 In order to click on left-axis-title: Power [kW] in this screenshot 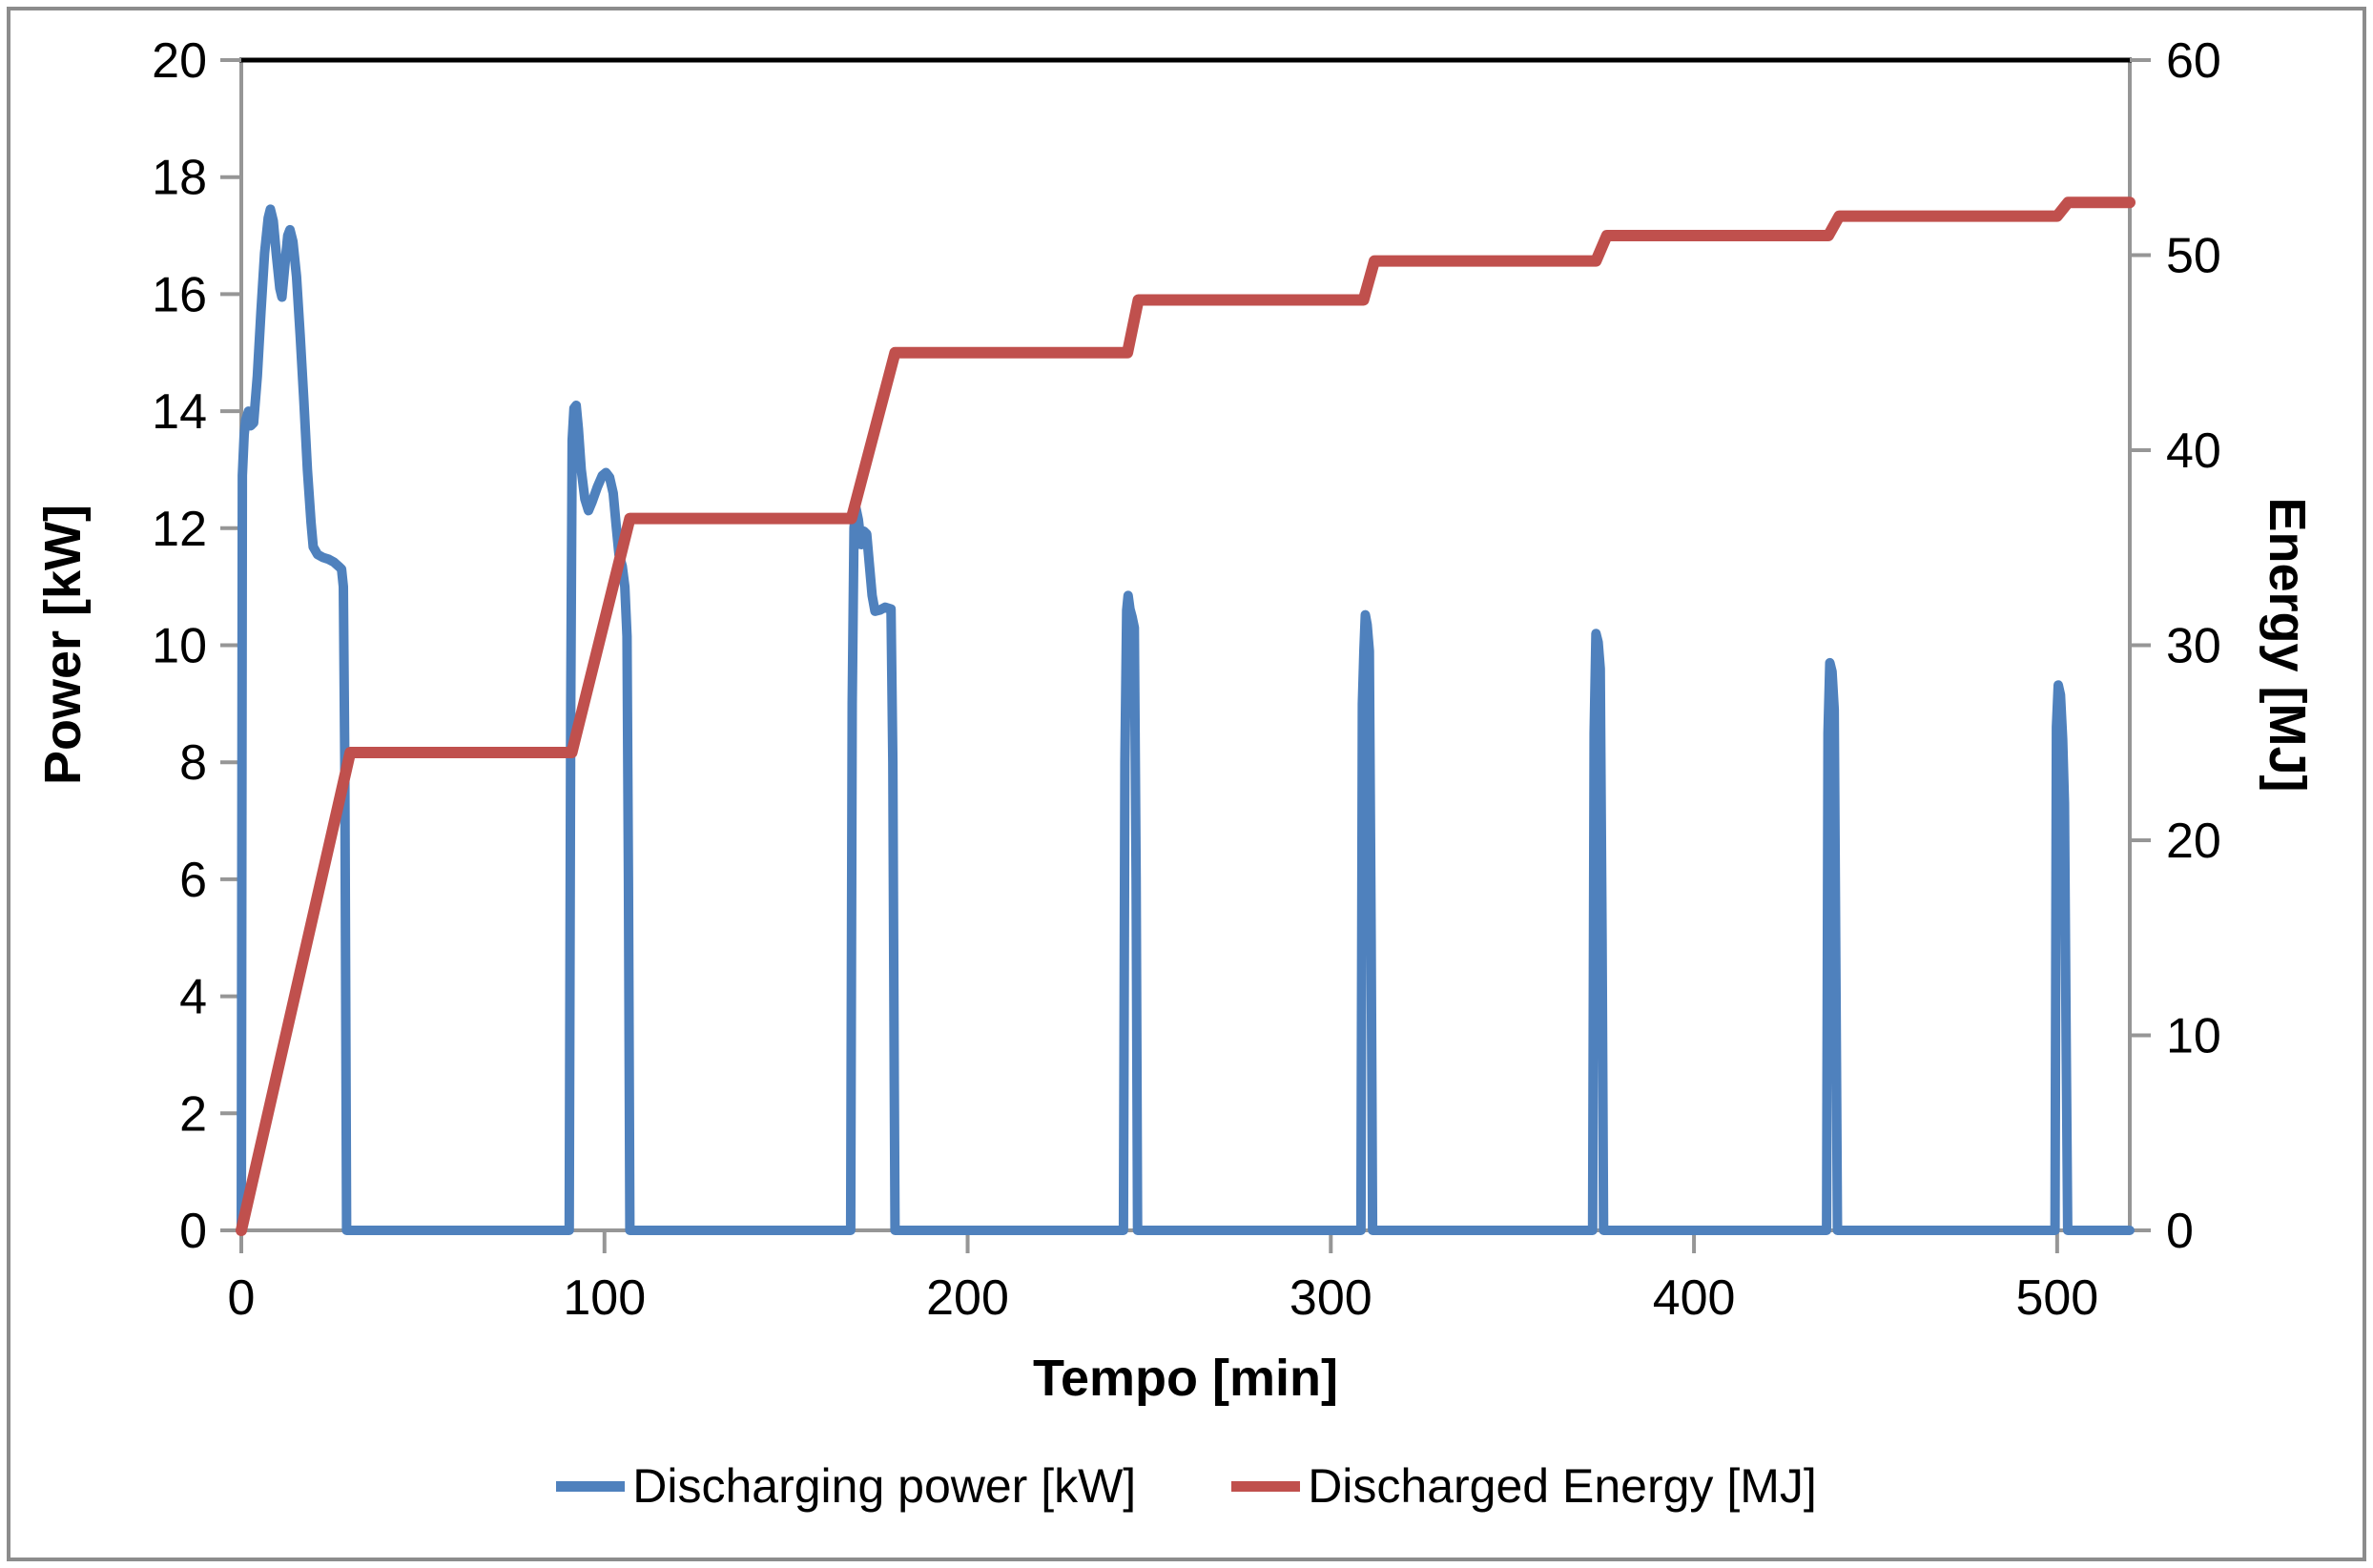, I will do `click(63, 645)`.